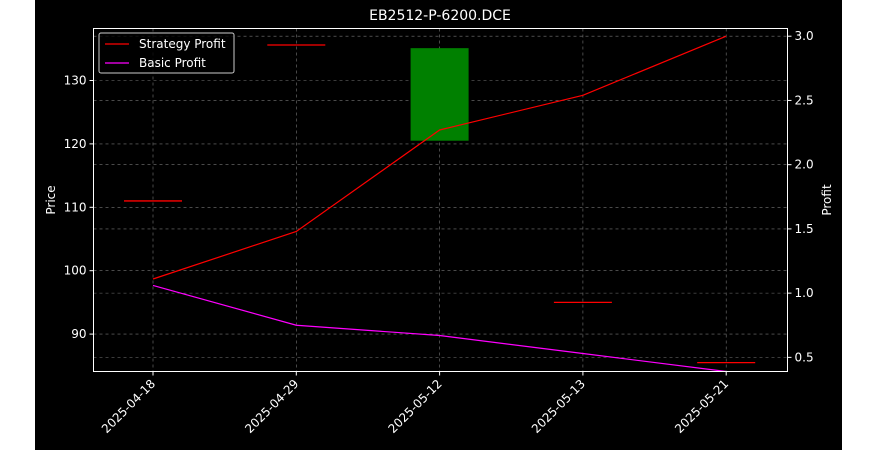  What do you see at coordinates (78, 334) in the screenshot?
I see `left-tick-label: 90` at bounding box center [78, 334].